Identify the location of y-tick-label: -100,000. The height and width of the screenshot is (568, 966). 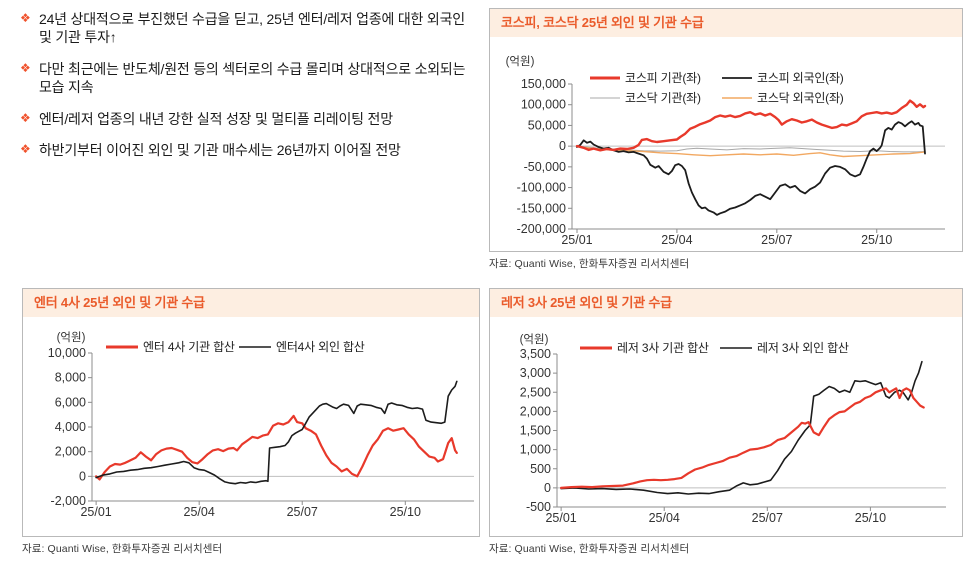
(541, 188).